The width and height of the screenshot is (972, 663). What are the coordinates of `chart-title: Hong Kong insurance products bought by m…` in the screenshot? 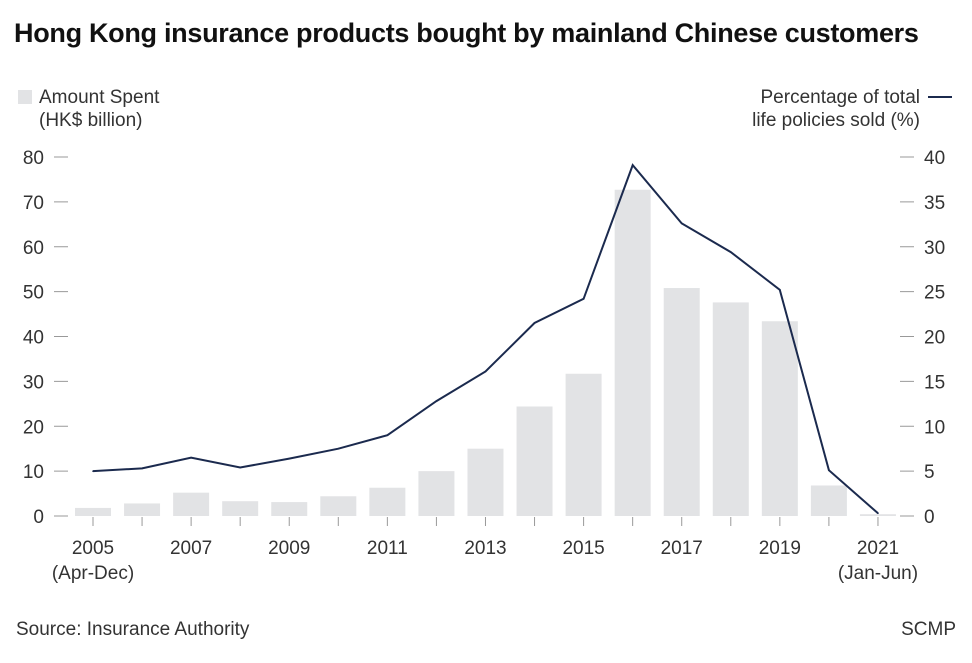 It's located at (466, 33).